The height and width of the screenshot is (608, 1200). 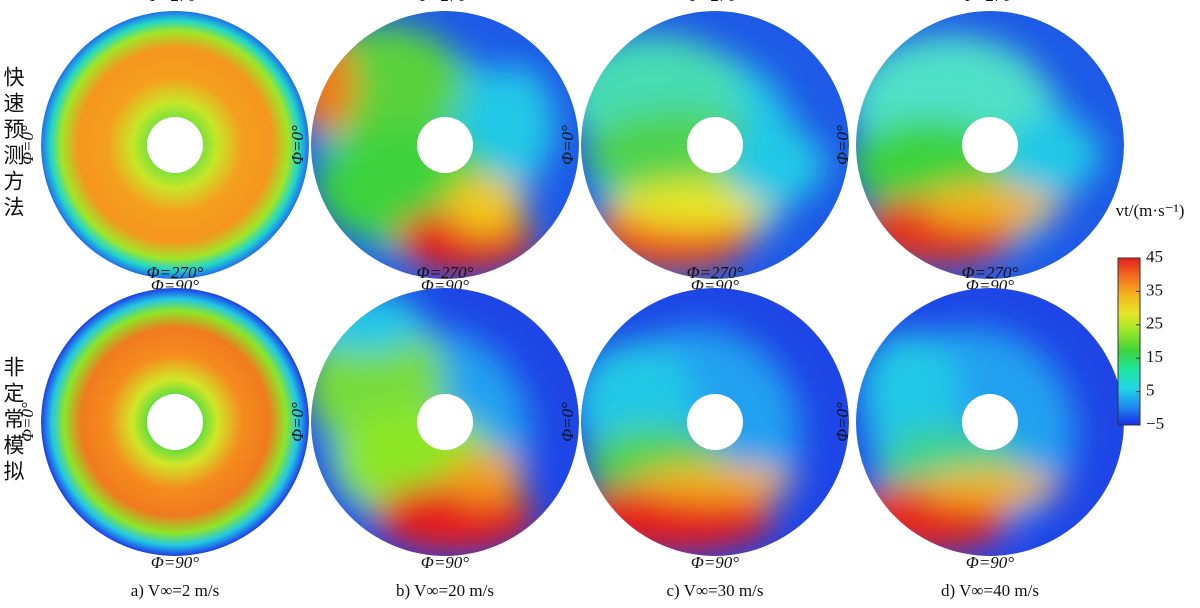 What do you see at coordinates (1154, 256) in the screenshot?
I see `colorbar-tick-label: 45` at bounding box center [1154, 256].